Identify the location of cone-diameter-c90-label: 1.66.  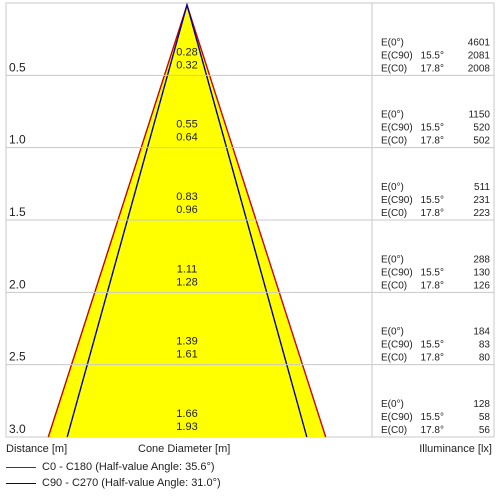
(186, 414).